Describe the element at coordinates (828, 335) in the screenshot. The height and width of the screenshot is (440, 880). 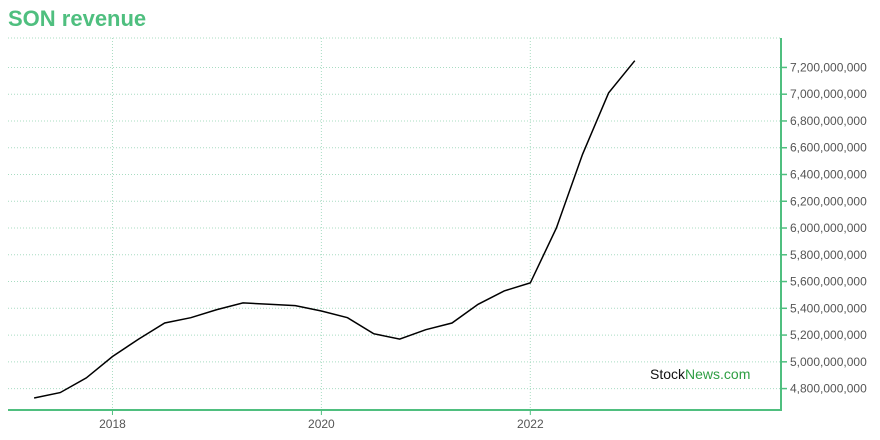
I see `y-tick-label: 5,200,000,000` at that location.